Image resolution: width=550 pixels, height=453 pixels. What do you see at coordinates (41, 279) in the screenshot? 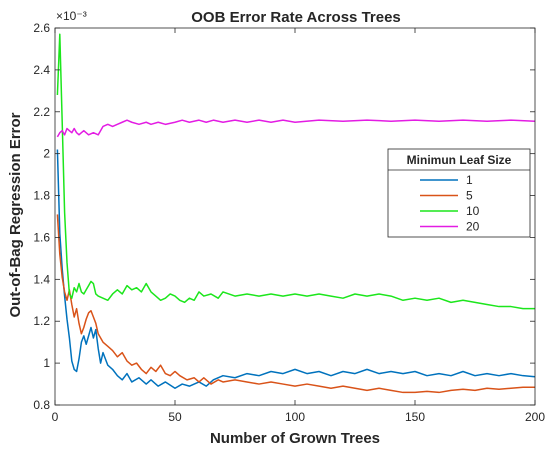
I see `y-tick-label: 1.4` at bounding box center [41, 279].